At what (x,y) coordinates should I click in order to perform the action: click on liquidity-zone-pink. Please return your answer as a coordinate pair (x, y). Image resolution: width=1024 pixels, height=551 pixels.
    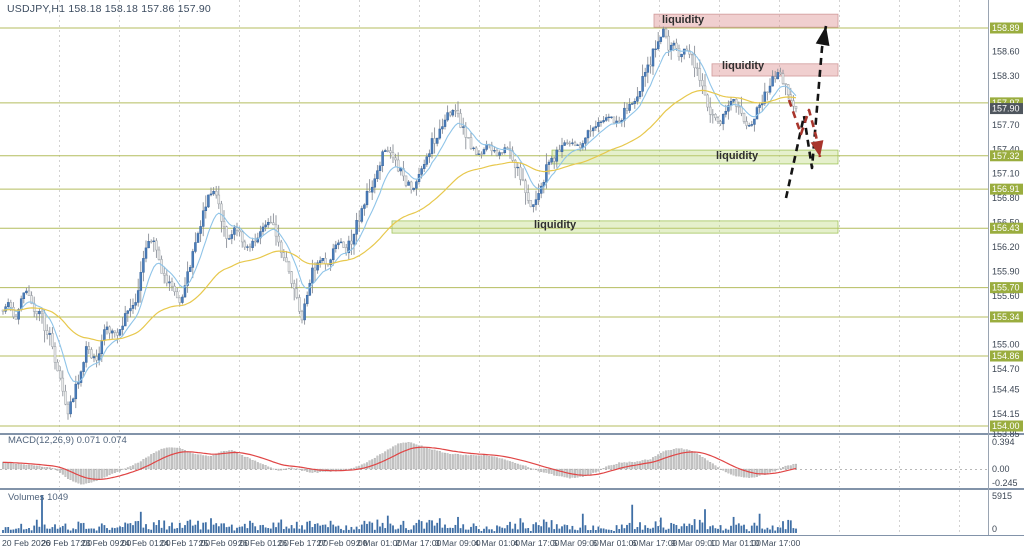
    Looking at the image, I should click on (746, 20).